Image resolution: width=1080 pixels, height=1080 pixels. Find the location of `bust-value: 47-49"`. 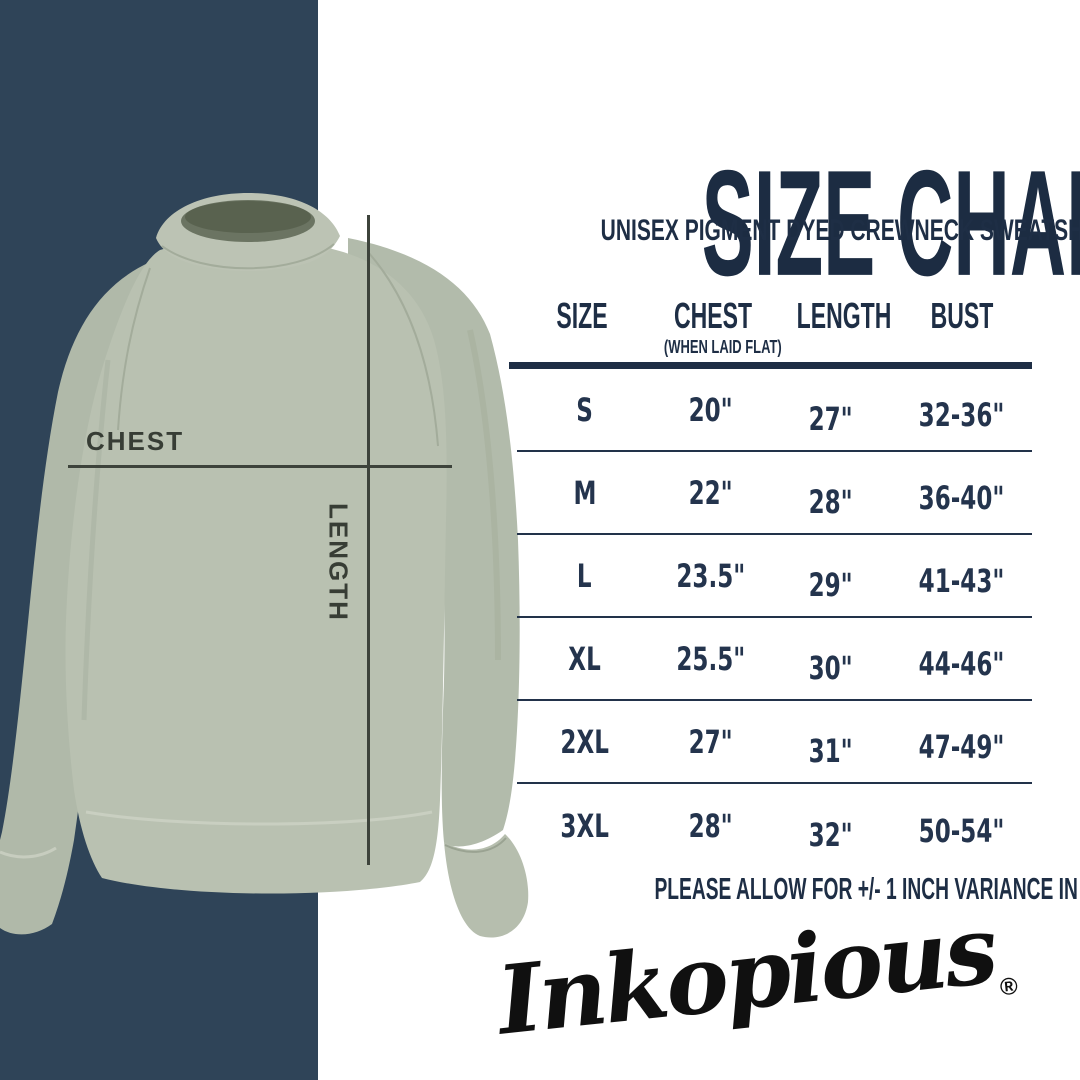

bust-value: 47-49" is located at coordinates (962, 746).